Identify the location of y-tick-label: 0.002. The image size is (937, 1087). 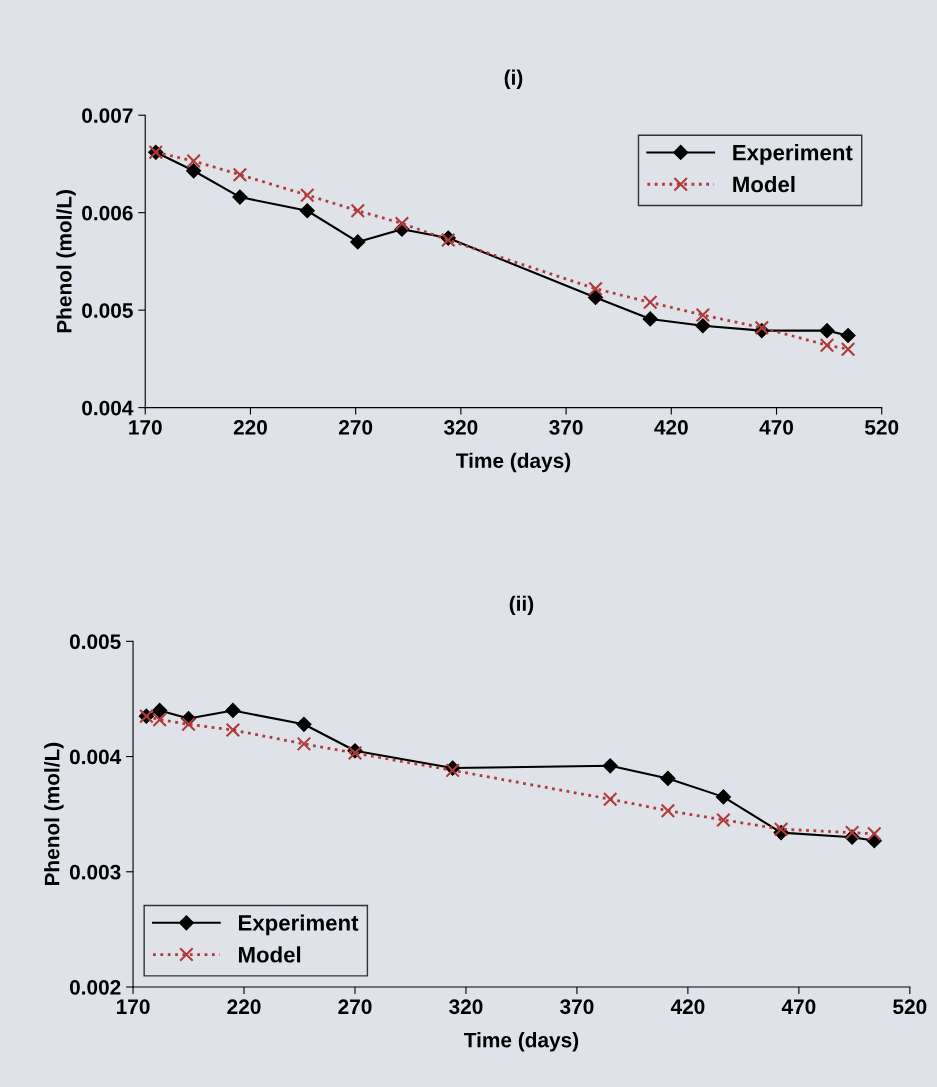
(95, 987).